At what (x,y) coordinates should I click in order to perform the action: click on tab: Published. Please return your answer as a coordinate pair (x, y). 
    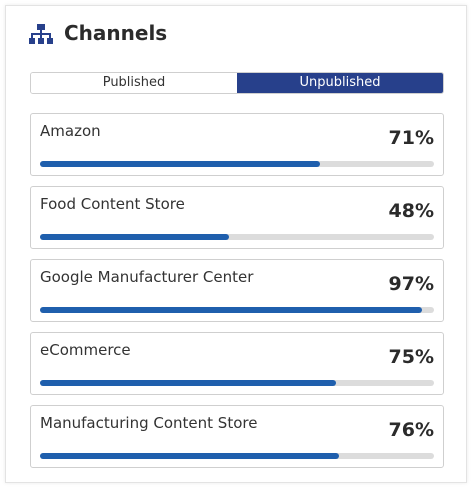
    Looking at the image, I should click on (134, 83).